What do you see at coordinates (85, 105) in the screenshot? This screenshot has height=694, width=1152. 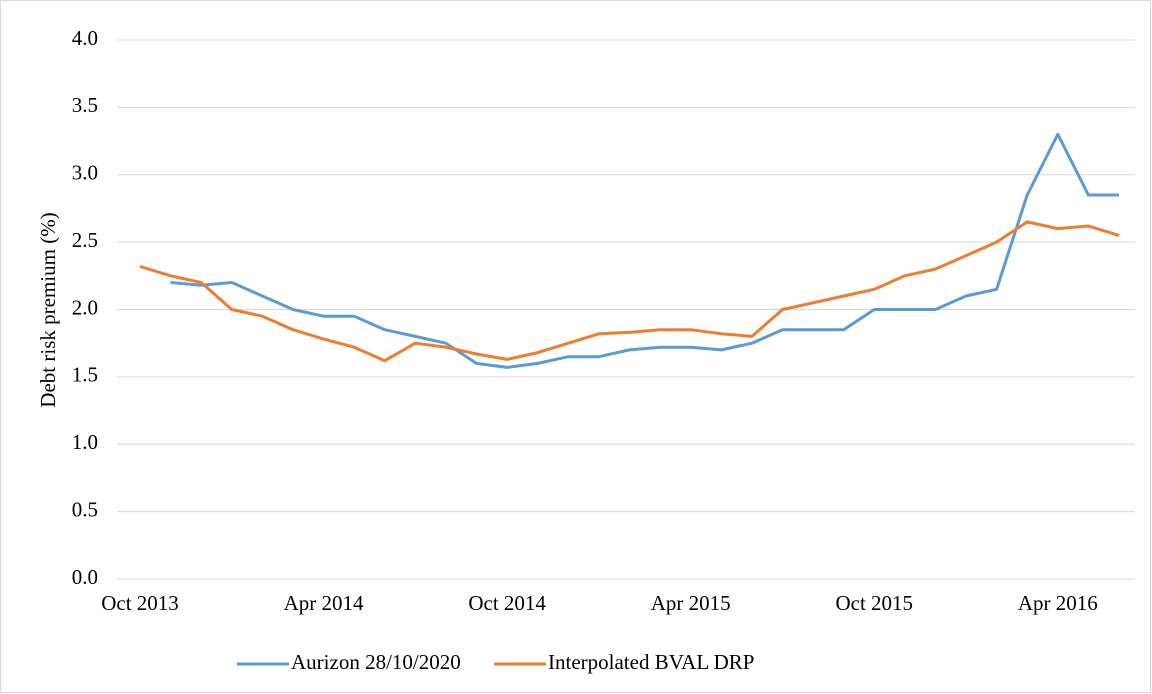 I see `y-tick-label: 3.5` at bounding box center [85, 105].